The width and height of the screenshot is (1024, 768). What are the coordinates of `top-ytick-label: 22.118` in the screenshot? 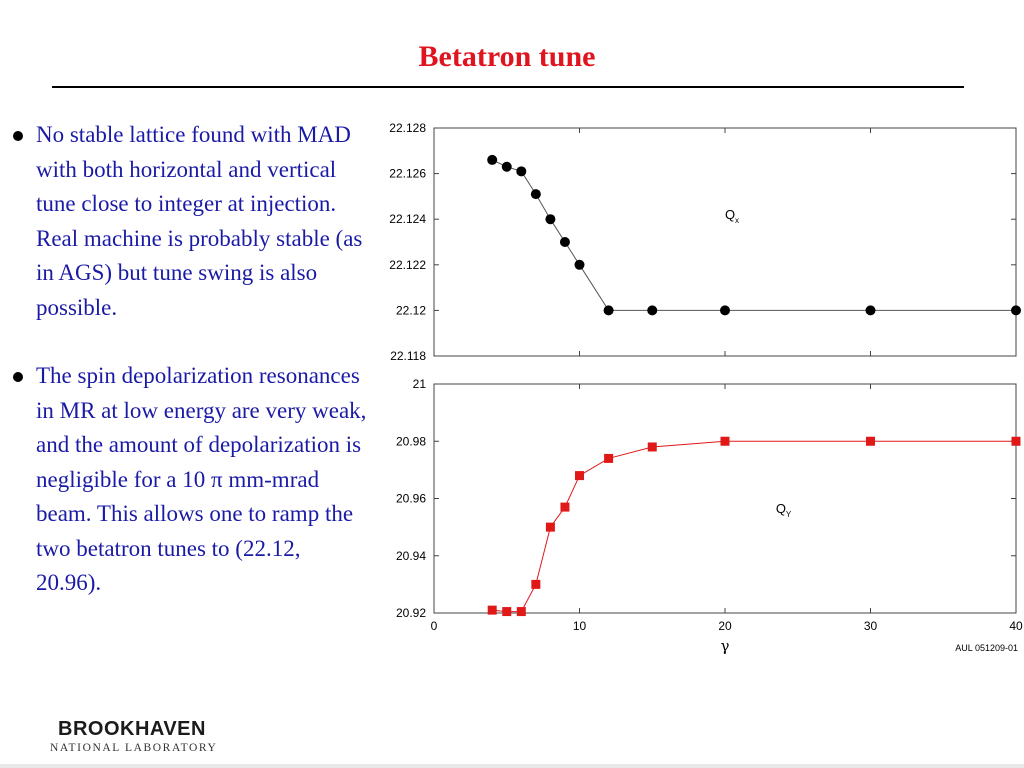 It's located at (408, 356).